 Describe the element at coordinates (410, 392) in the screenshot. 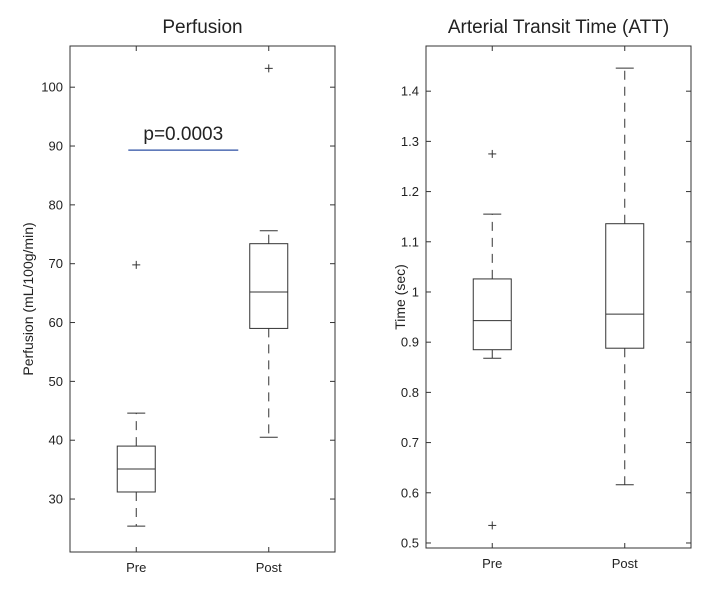

I see `y-tick-label: 0.8` at that location.